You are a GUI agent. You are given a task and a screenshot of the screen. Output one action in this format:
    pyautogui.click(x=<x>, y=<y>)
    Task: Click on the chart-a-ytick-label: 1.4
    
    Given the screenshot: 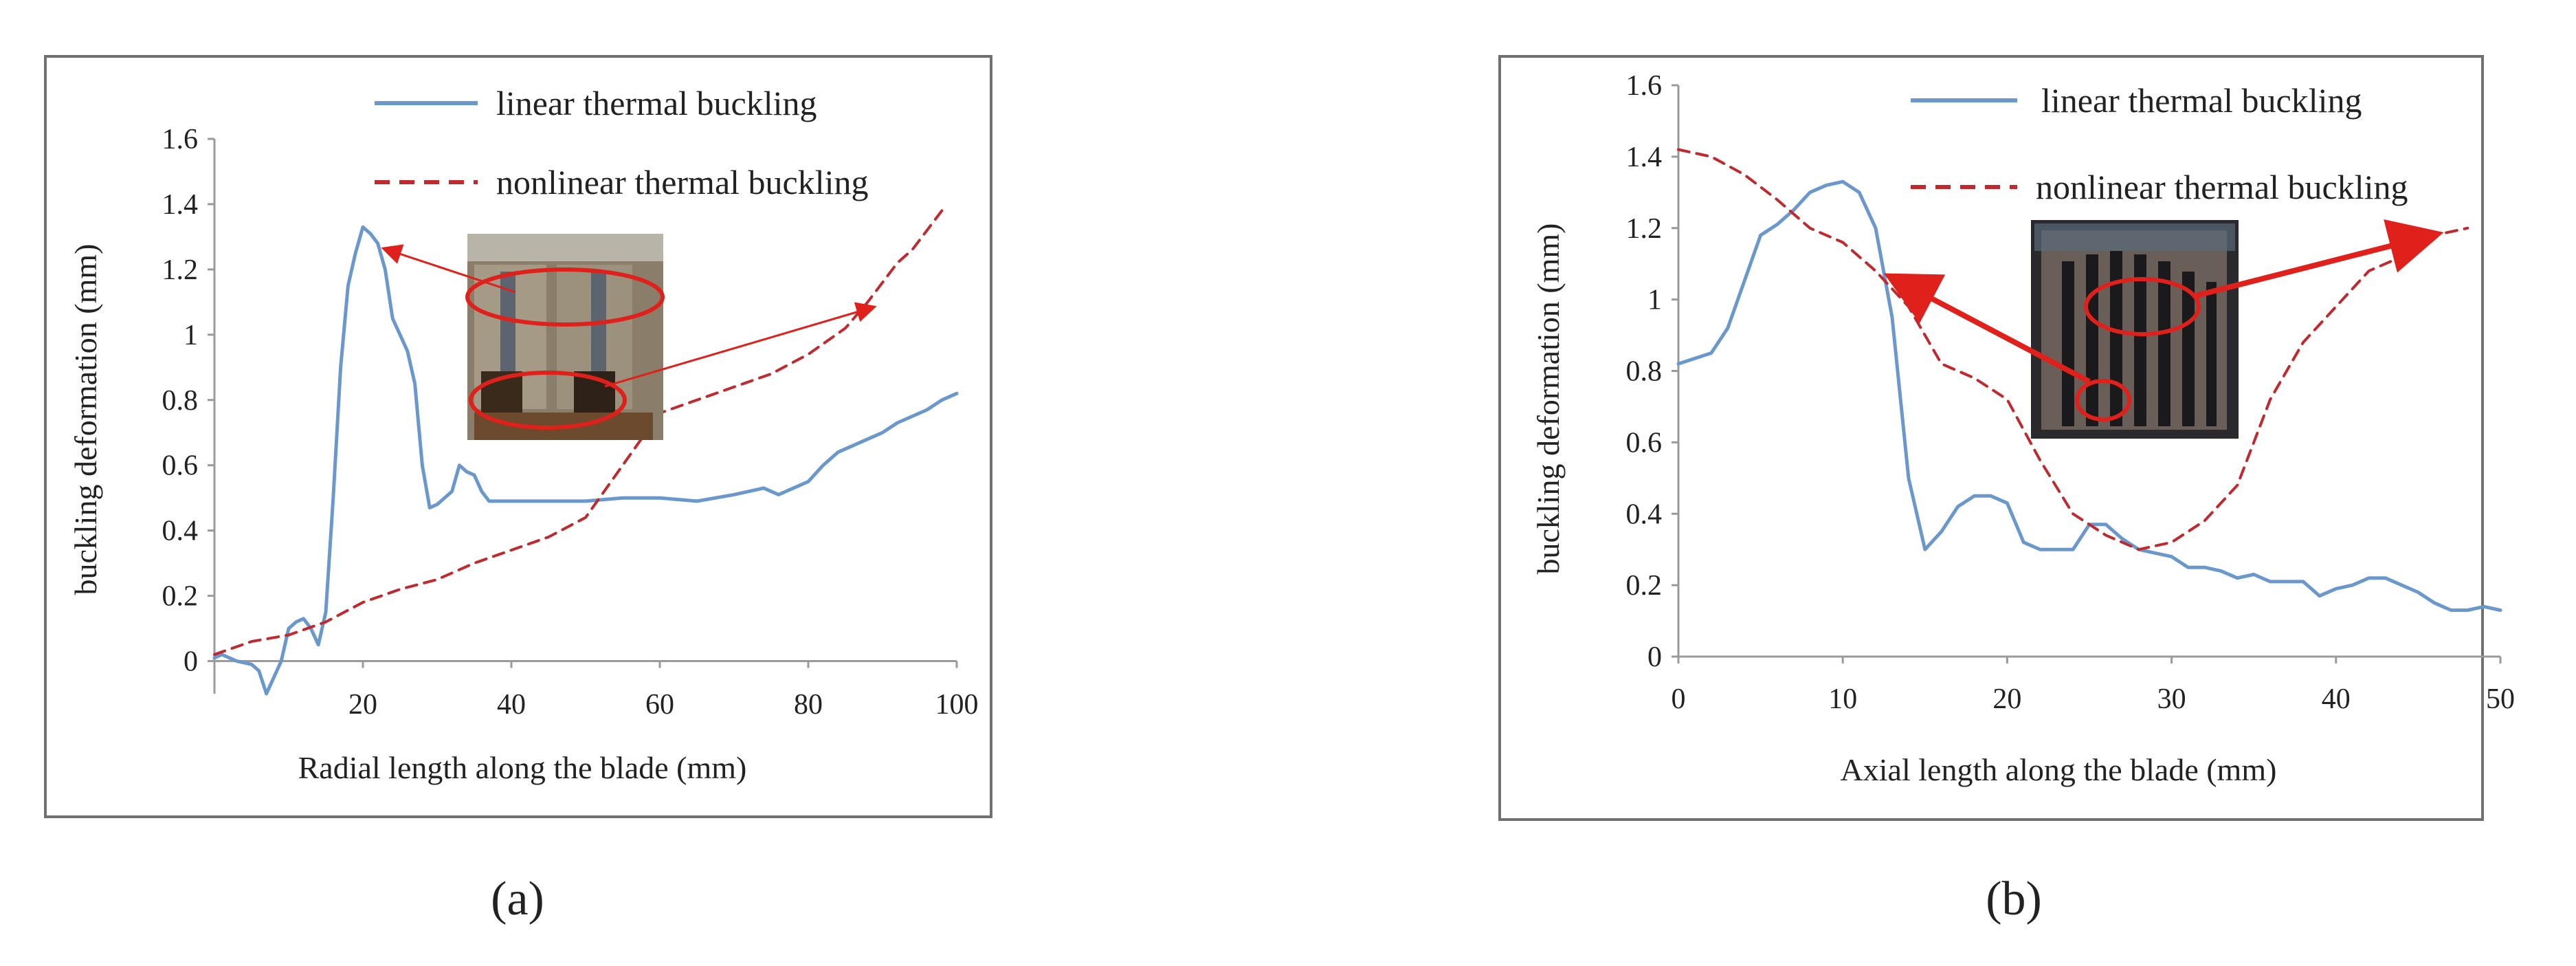 What is the action you would take?
    pyautogui.click(x=180, y=205)
    